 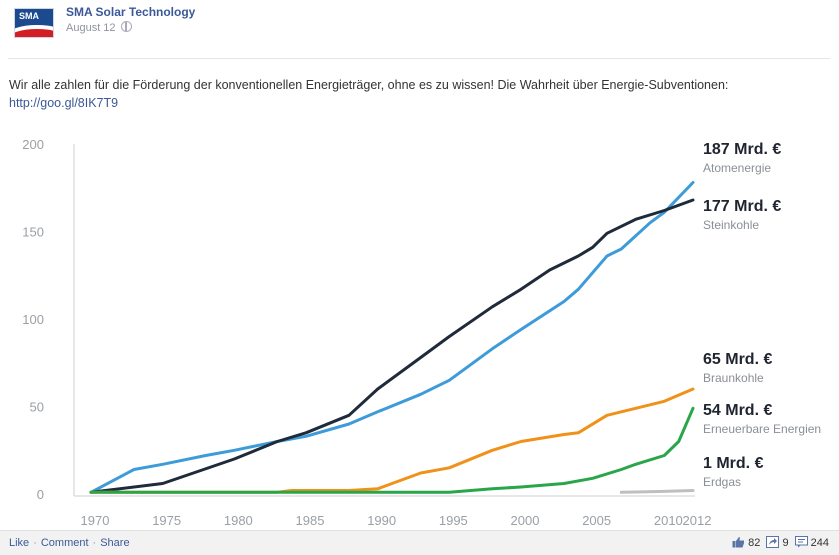 I want to click on x-tick-label: 1995, so click(x=453, y=520).